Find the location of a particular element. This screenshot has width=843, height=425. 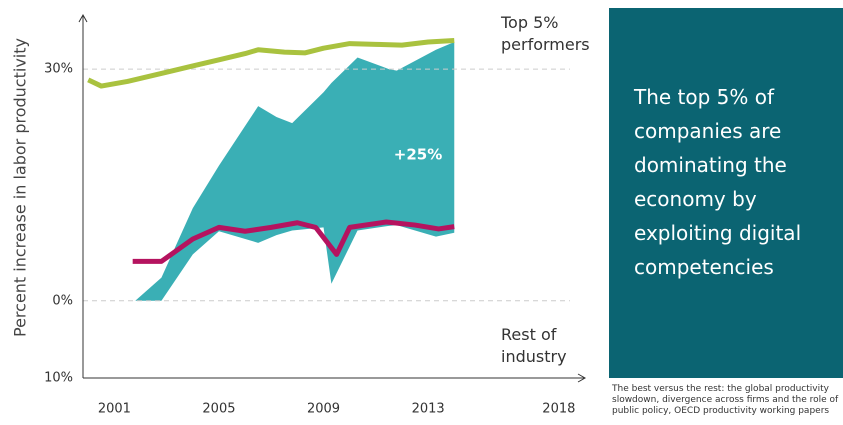

y-tick-label: 30% is located at coordinates (58, 69).